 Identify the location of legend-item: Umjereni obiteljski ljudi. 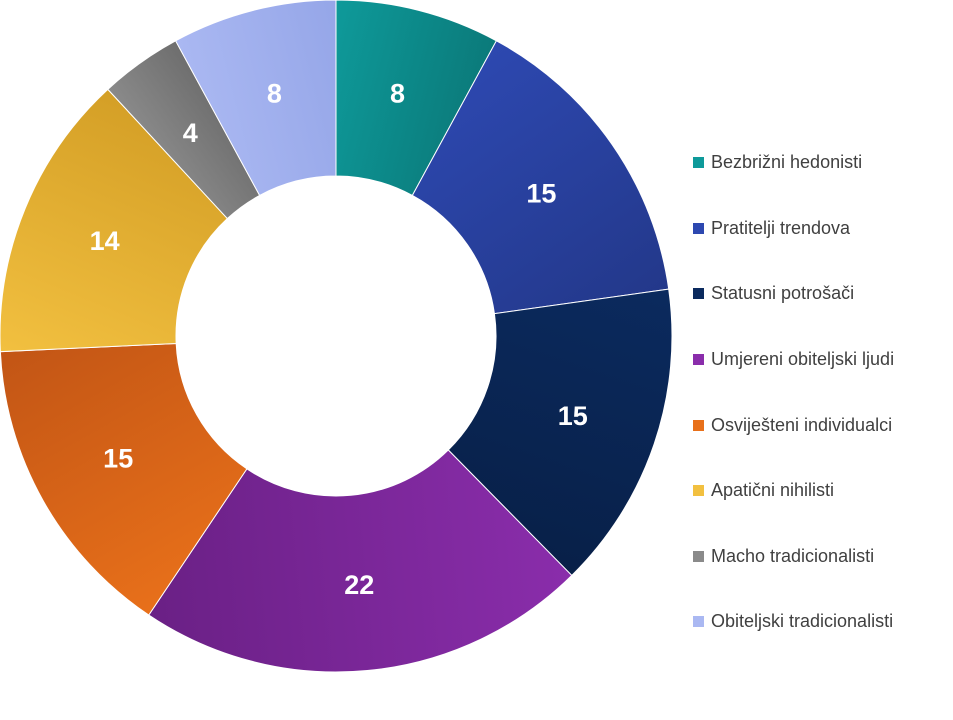
(793, 360).